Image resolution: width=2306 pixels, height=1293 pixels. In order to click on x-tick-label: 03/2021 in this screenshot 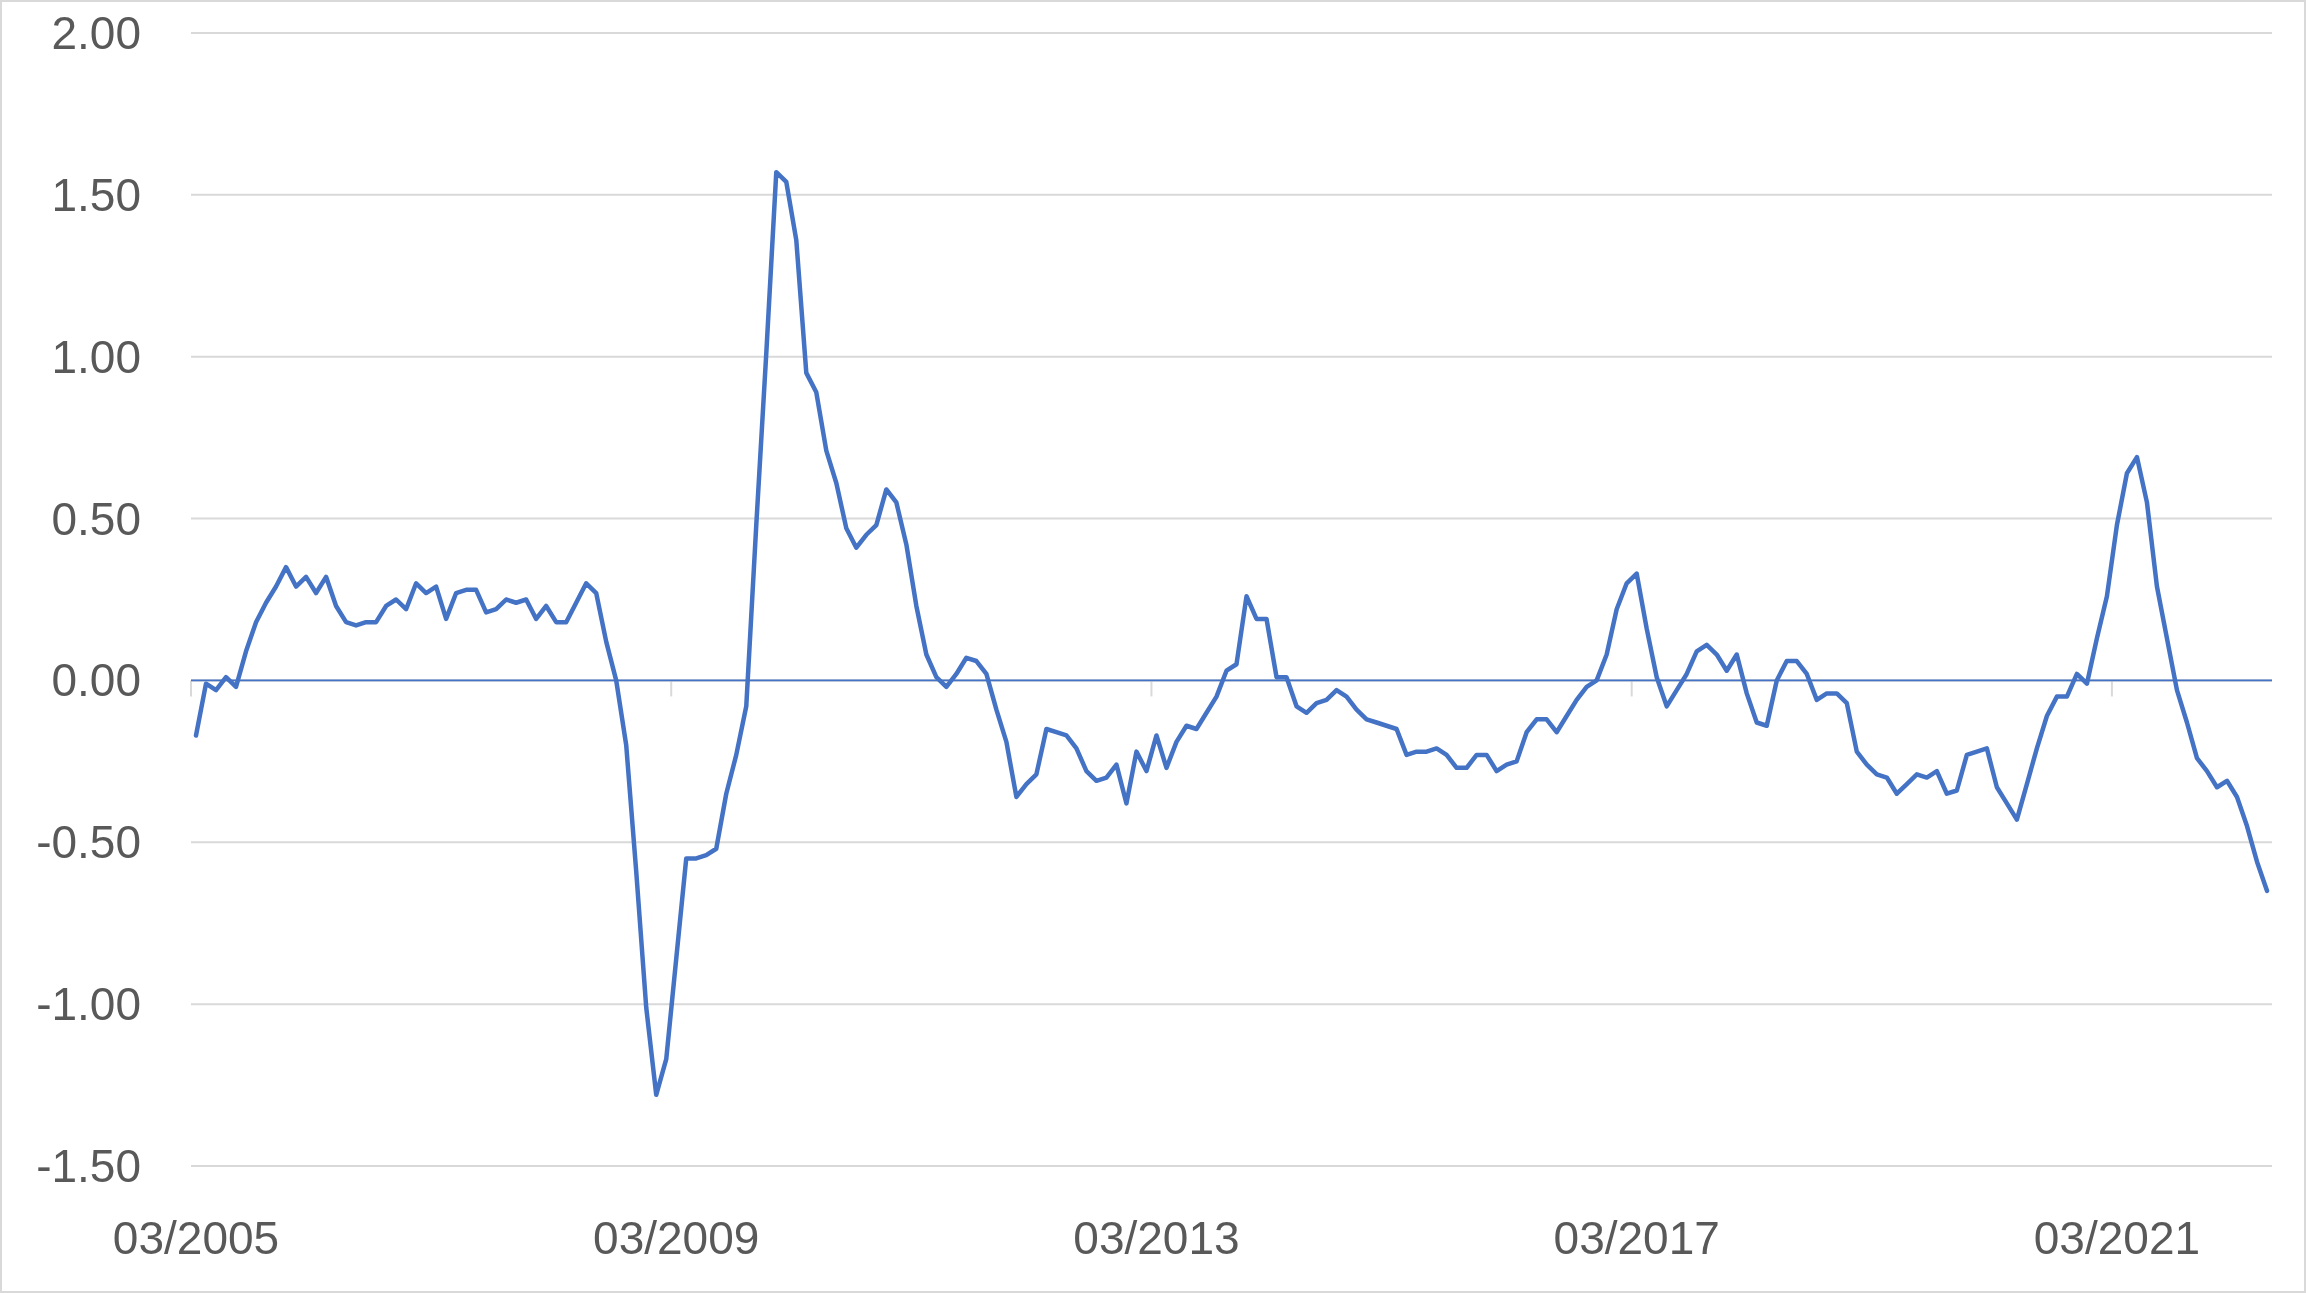, I will do `click(2117, 1238)`.